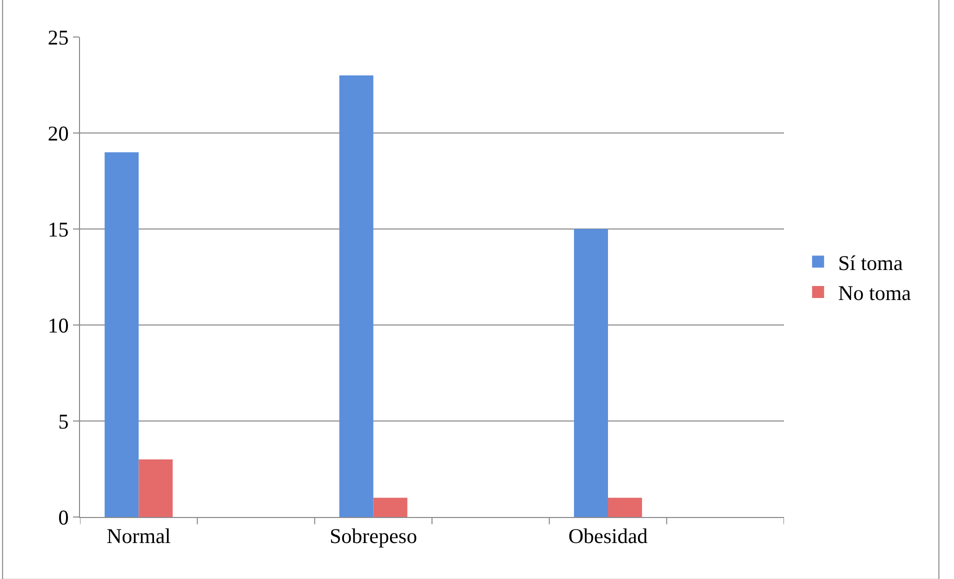  Describe the element at coordinates (58, 229) in the screenshot. I see `y-tick-label: 15` at that location.